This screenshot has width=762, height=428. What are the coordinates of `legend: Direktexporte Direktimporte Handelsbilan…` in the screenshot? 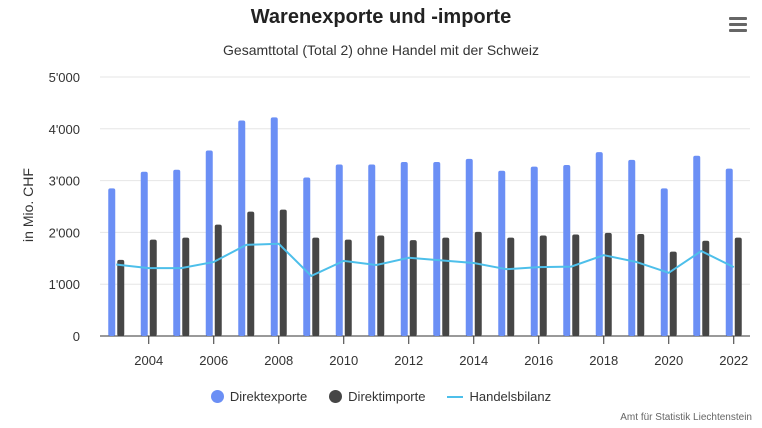 It's located at (381, 396).